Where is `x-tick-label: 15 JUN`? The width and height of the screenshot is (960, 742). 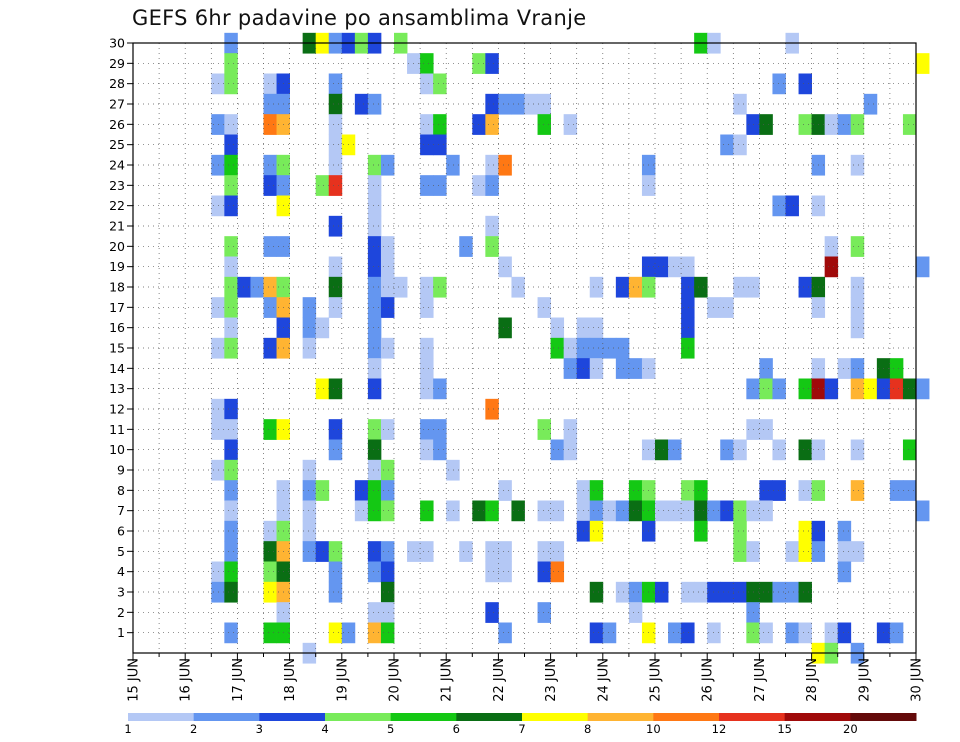
x-tick-label: 15 JUN is located at coordinates (134, 680).